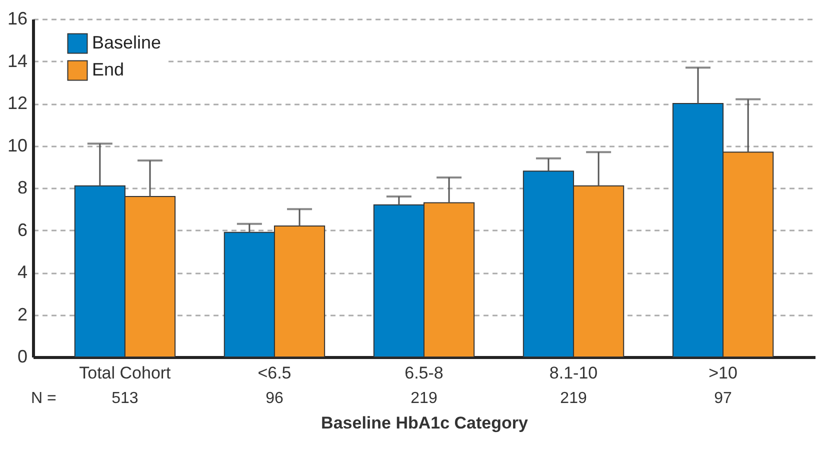  Describe the element at coordinates (125, 373) in the screenshot. I see `x-tick-label: Total Cohort` at that location.